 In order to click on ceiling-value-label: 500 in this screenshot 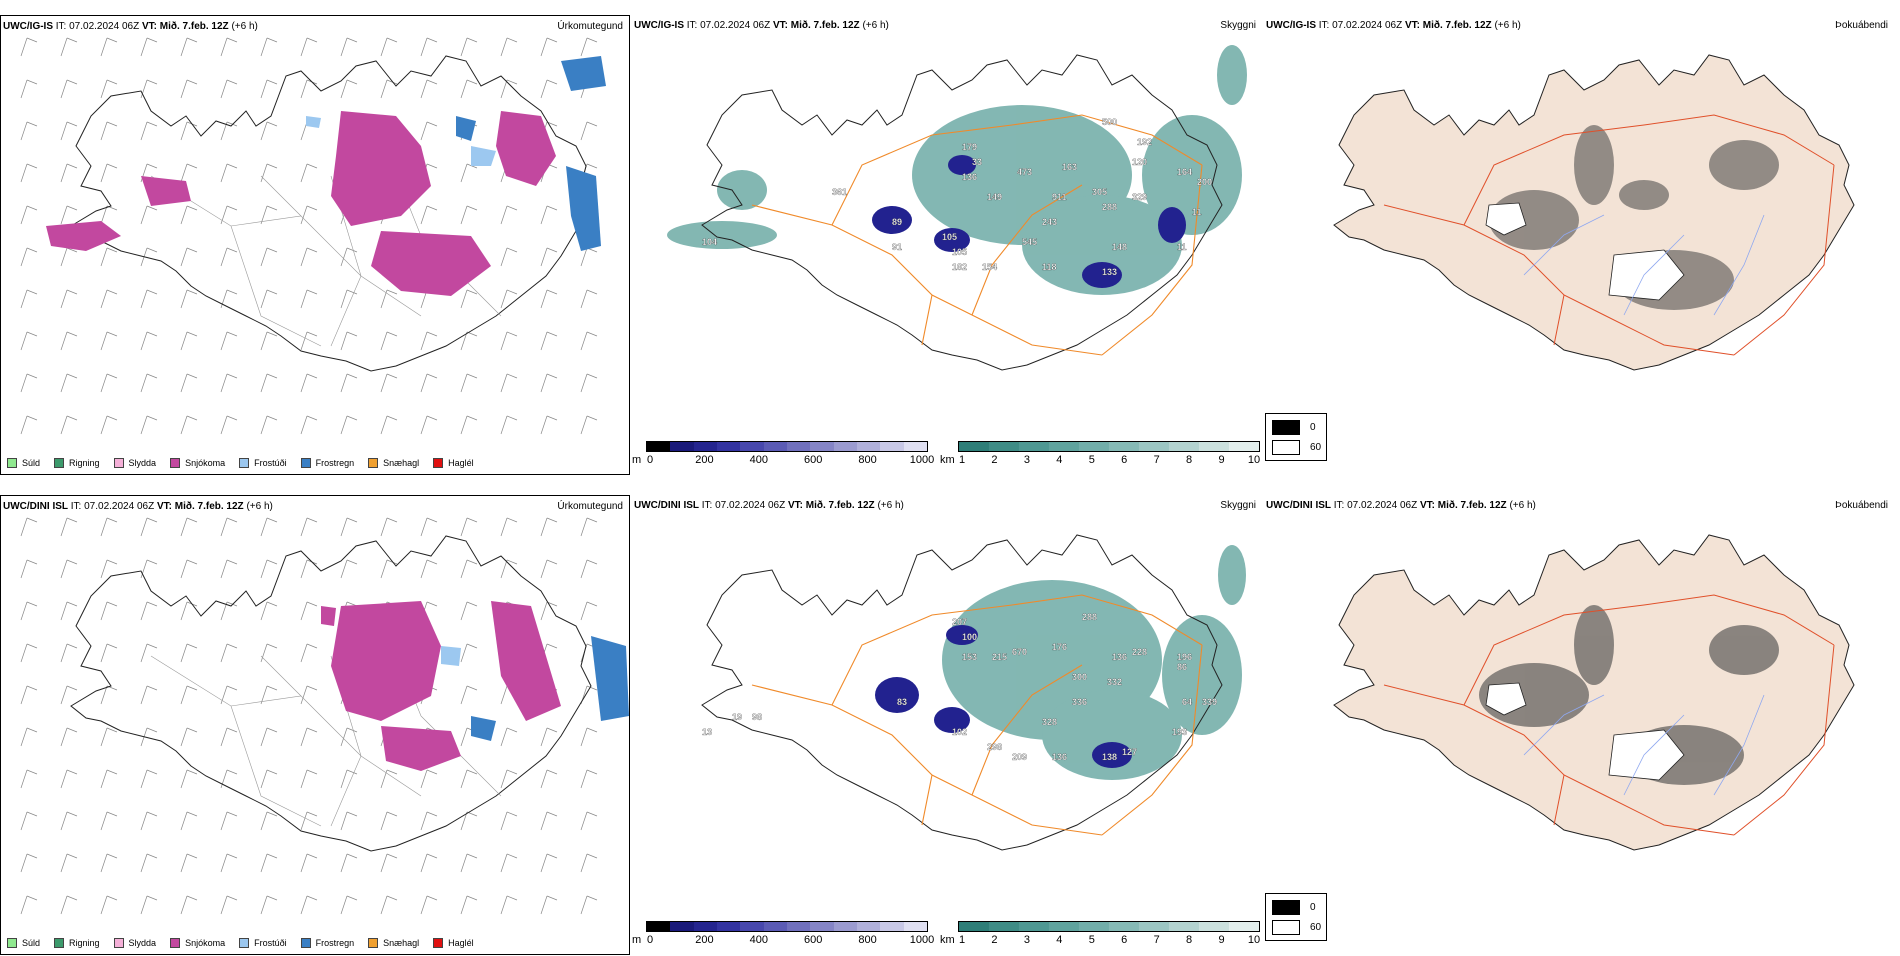, I will do `click(1109, 122)`.